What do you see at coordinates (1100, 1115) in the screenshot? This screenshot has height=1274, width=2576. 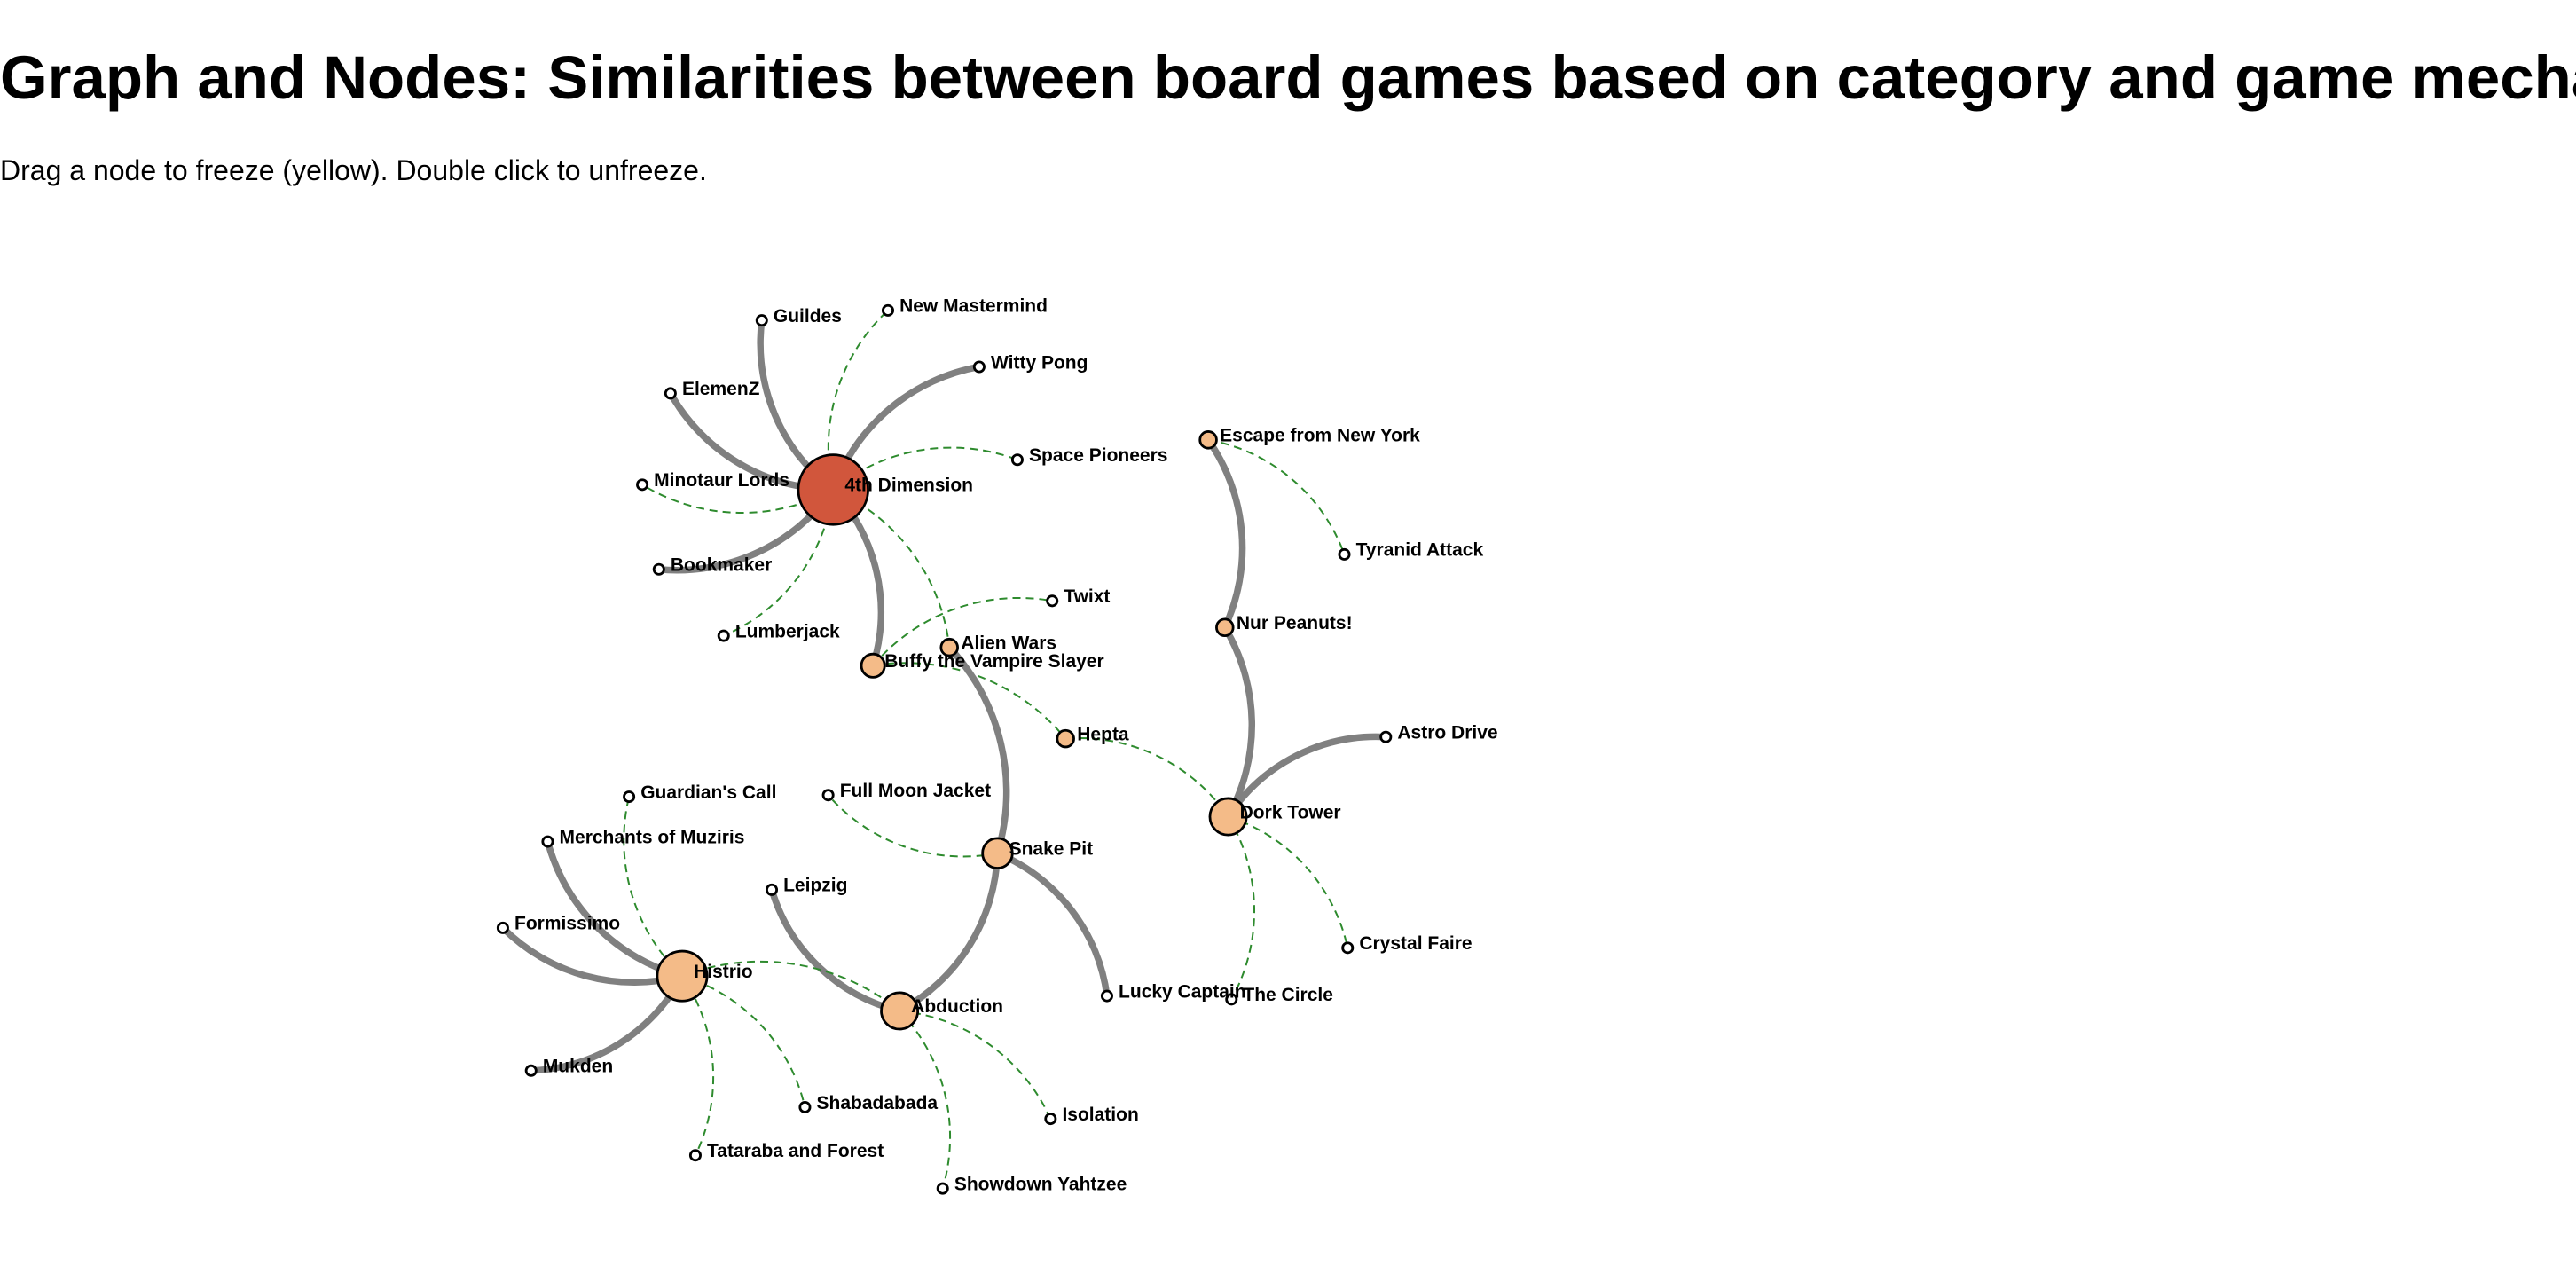 I see `game-label: Isolation` at bounding box center [1100, 1115].